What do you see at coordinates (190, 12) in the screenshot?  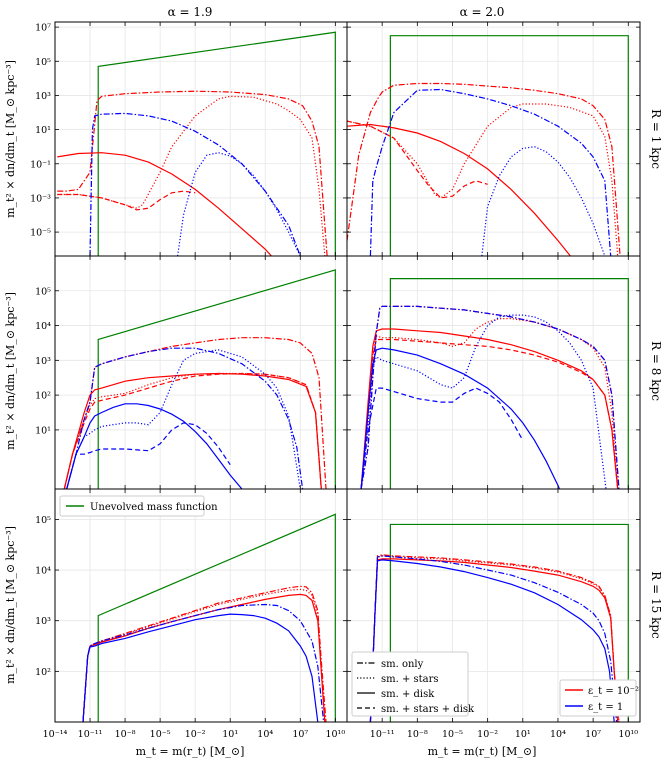 I see `column-title-alpha-1-9: α = 1.9` at bounding box center [190, 12].